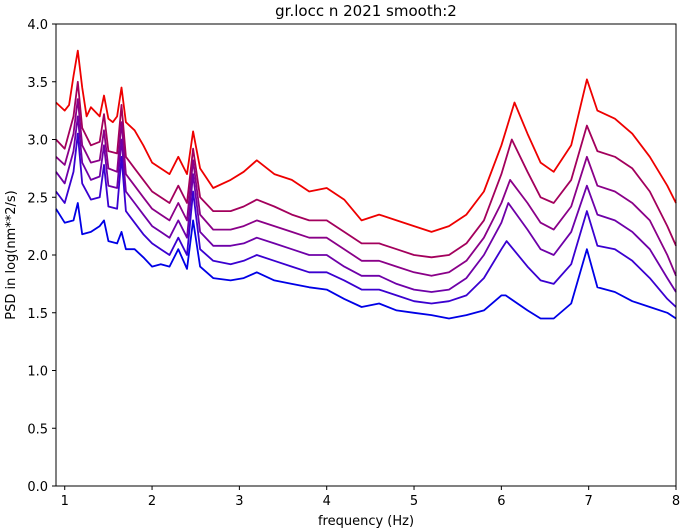 The height and width of the screenshot is (531, 682). Describe the element at coordinates (37, 487) in the screenshot. I see `y-tick-label: 0.0` at that location.